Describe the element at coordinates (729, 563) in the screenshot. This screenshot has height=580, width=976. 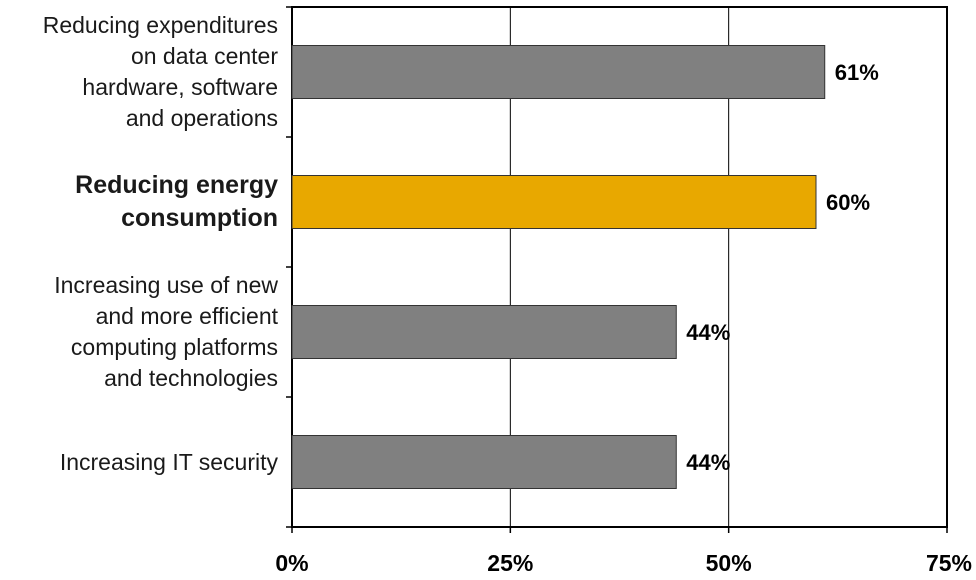
I see `x-tick-label-2: 50%` at that location.